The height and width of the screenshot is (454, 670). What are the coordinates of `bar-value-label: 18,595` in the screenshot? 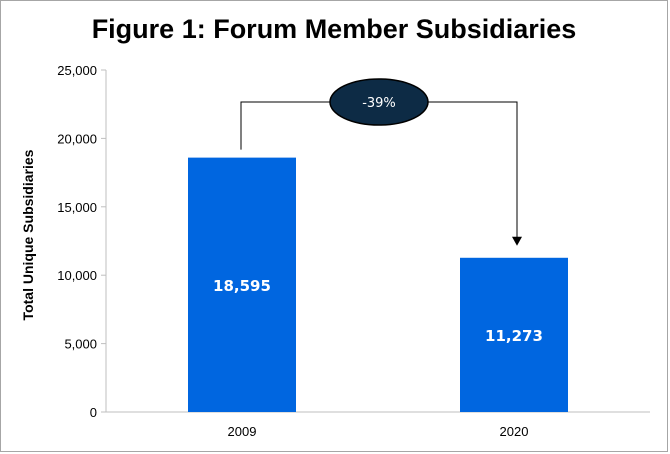 It's located at (242, 286).